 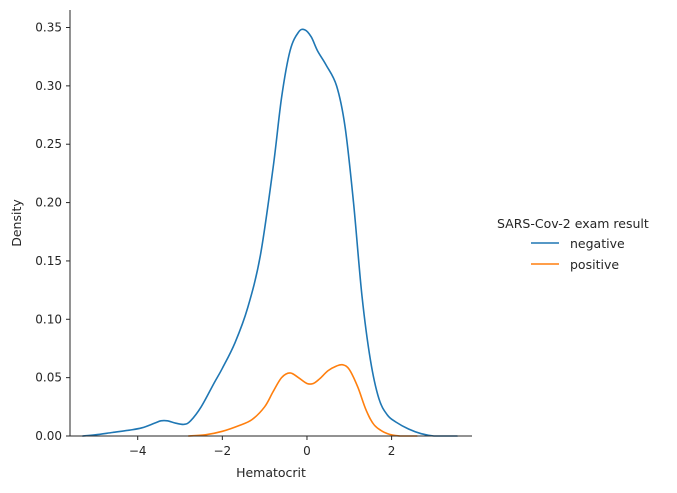 I want to click on x-tick-label: 2, so click(x=392, y=451).